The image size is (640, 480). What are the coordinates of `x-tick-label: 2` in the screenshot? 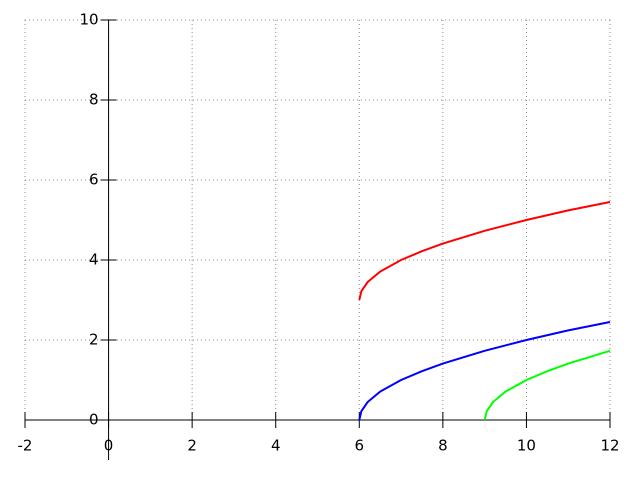 It's located at (192, 446).